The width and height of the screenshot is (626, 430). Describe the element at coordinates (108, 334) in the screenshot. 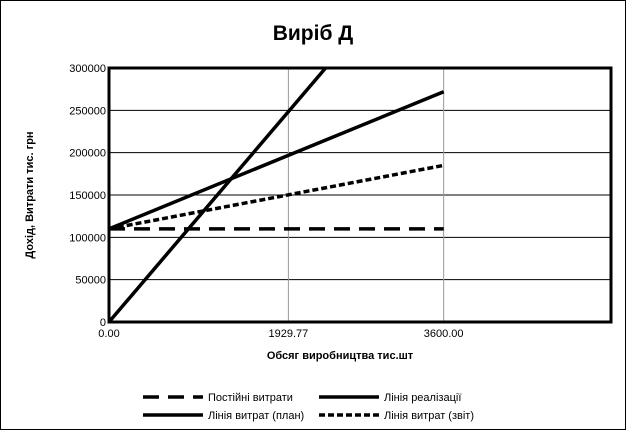

I see `x-tick-label: 0.00` at that location.